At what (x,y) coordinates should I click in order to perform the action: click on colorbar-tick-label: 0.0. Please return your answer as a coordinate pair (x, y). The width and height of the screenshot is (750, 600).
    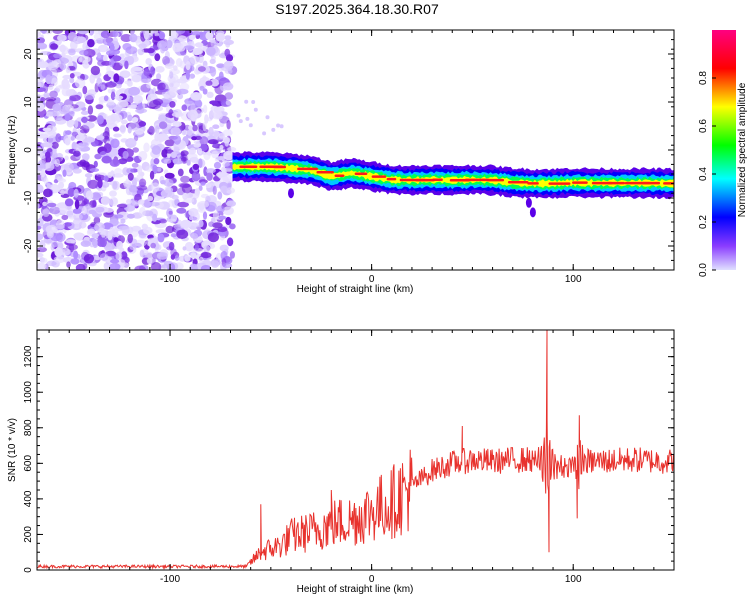
    Looking at the image, I should click on (703, 270).